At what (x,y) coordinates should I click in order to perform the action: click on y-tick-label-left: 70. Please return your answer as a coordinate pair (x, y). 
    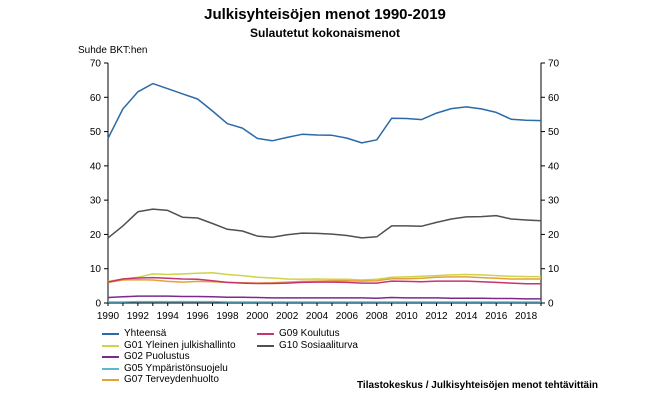
    Looking at the image, I should click on (96, 64).